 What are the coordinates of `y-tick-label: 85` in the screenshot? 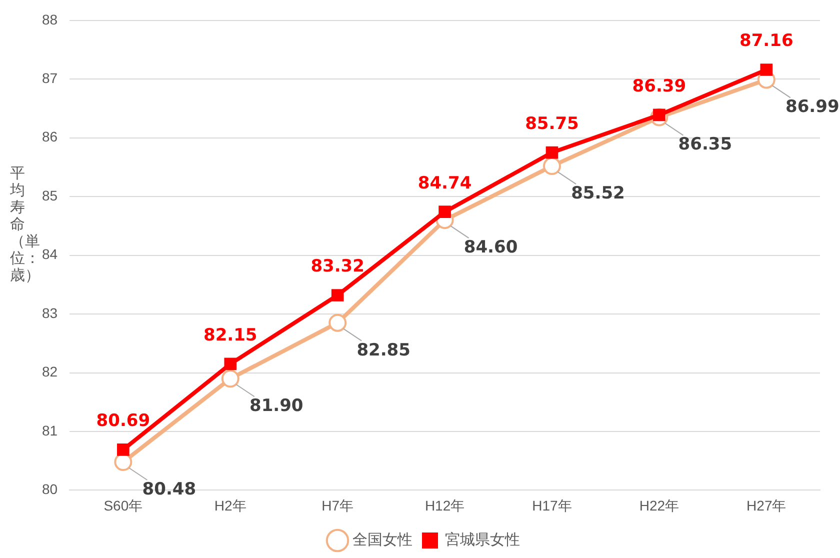 It's located at (50, 195).